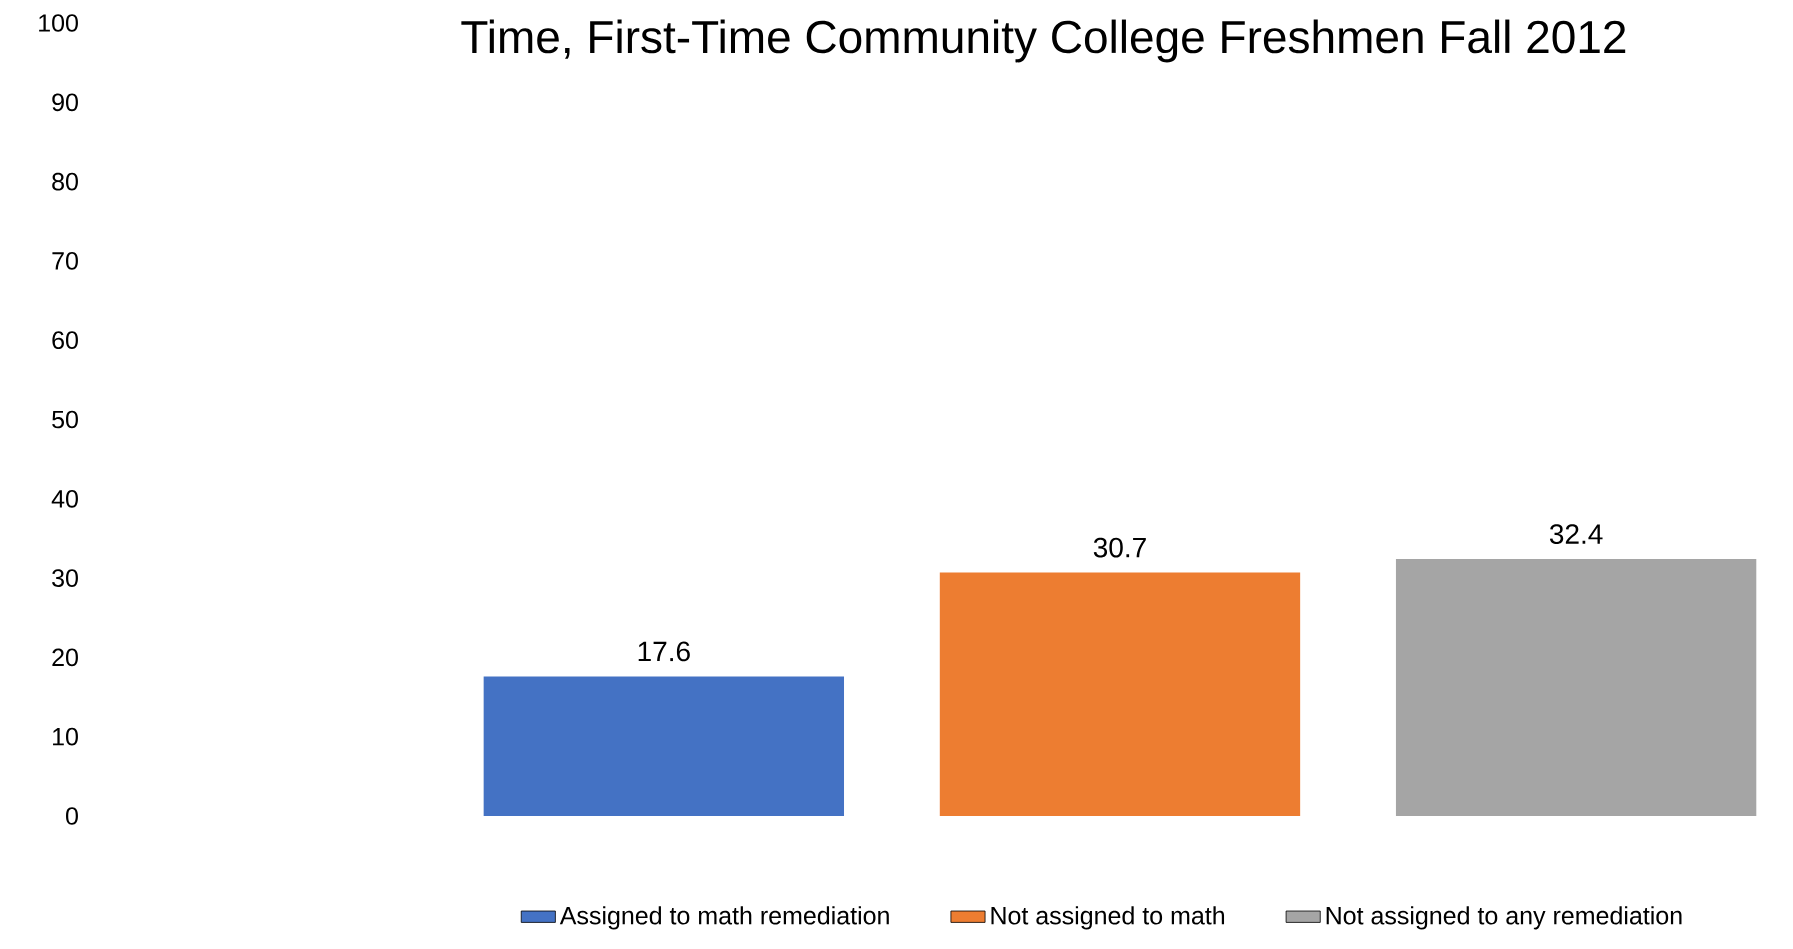  What do you see at coordinates (65, 578) in the screenshot?
I see `y-tick-label: 30` at bounding box center [65, 578].